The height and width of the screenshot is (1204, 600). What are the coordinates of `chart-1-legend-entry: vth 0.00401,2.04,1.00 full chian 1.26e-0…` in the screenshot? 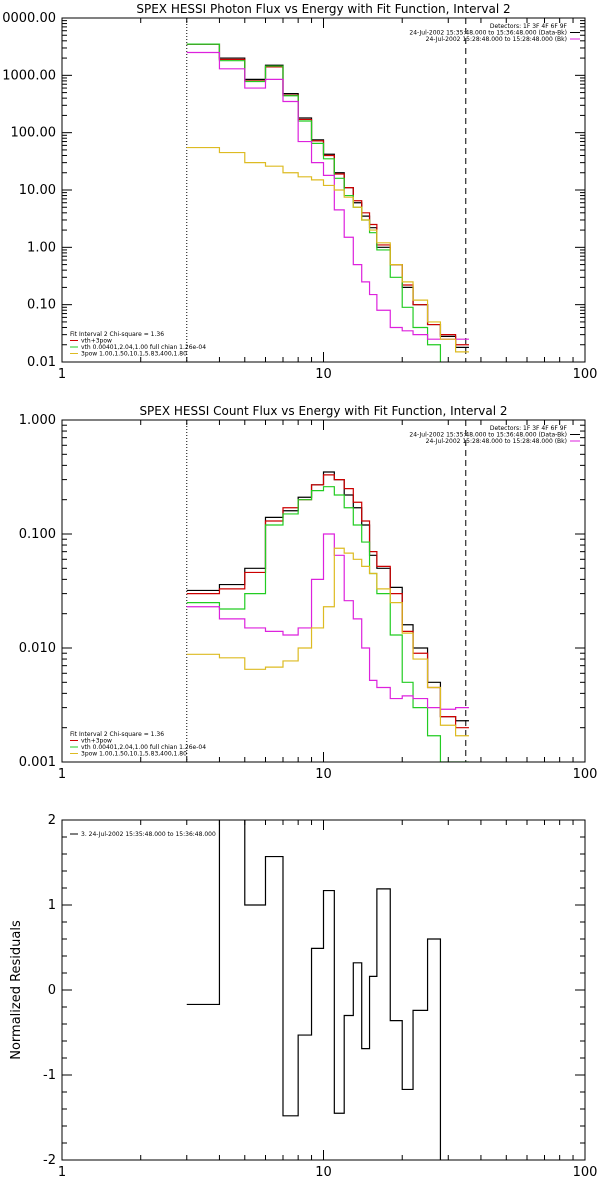 It's located at (143, 347).